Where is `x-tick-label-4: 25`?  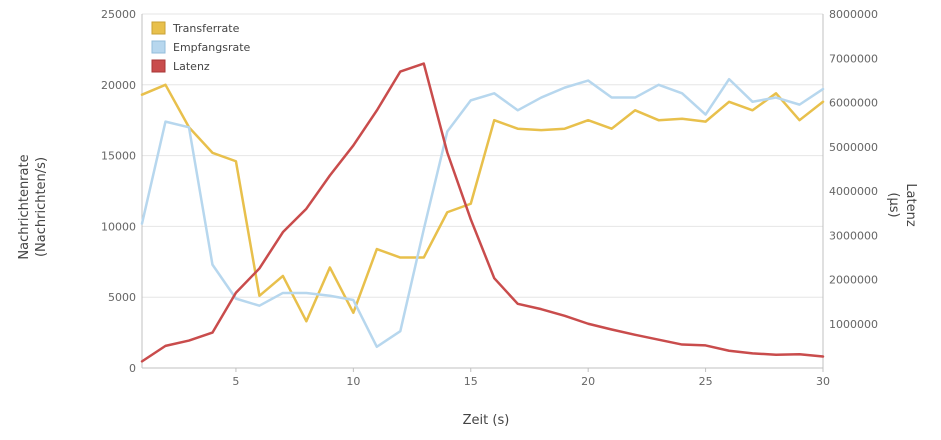
x-tick-label-4: 25 is located at coordinates (706, 381).